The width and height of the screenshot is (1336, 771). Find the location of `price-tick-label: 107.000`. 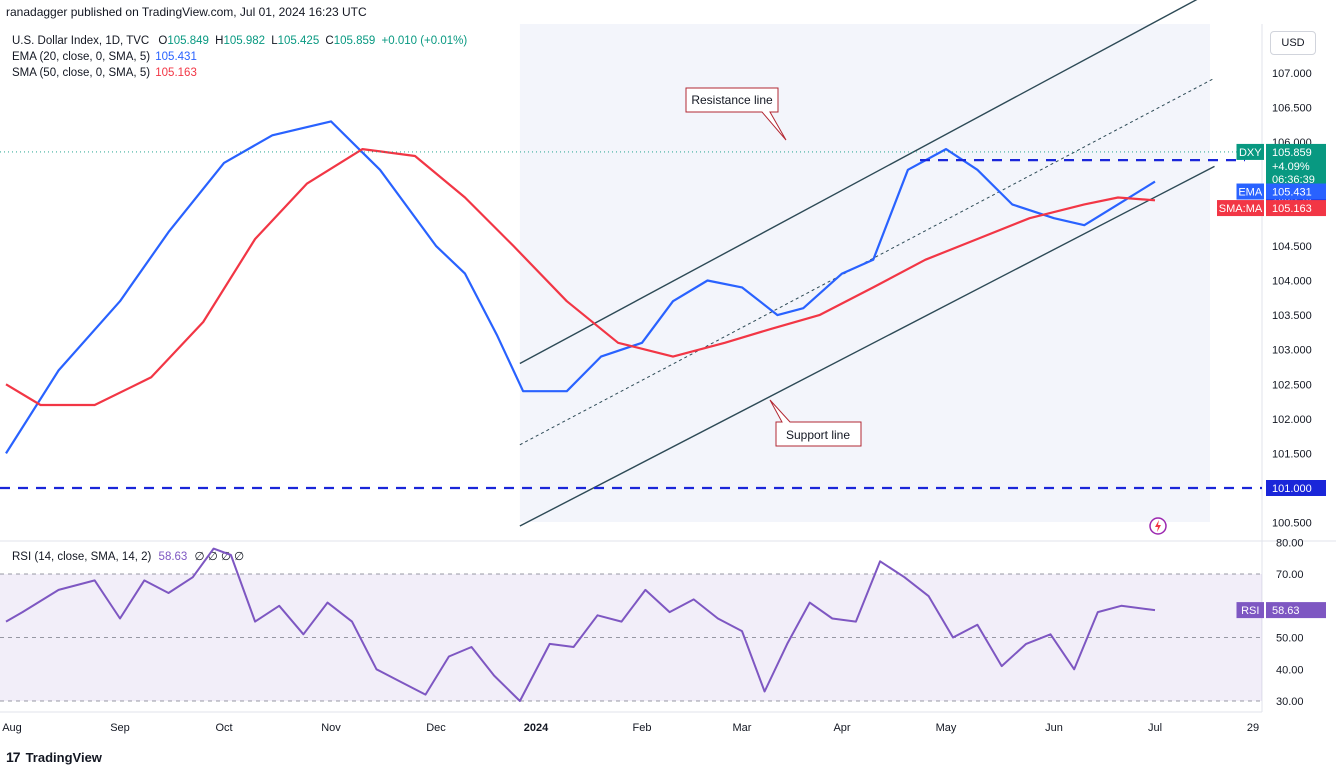

price-tick-label: 107.000 is located at coordinates (1292, 74).